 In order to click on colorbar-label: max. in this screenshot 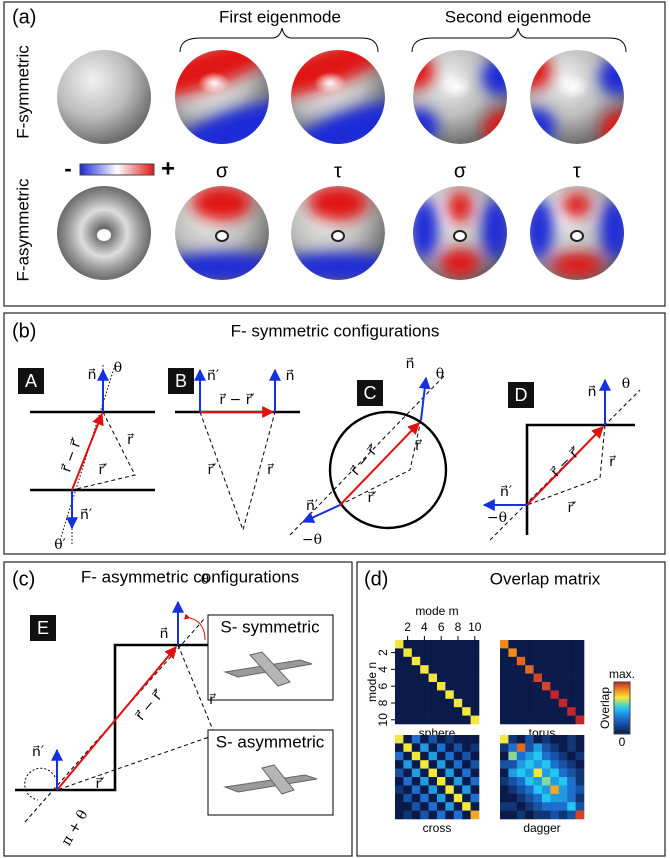, I will do `click(622, 674)`.